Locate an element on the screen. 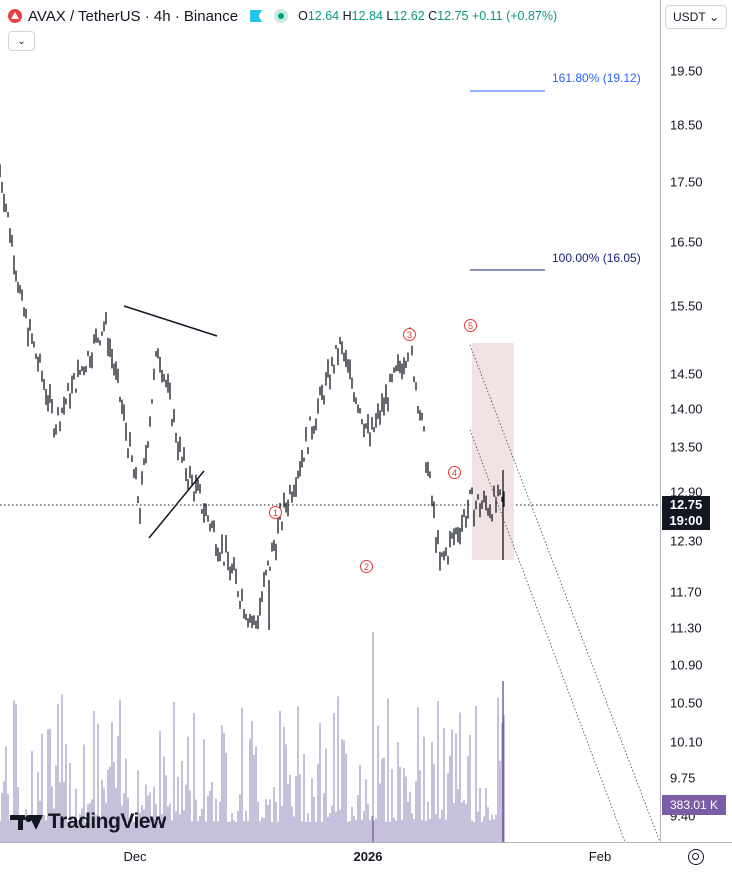  volume-label: 383.01 K is located at coordinates (694, 805).